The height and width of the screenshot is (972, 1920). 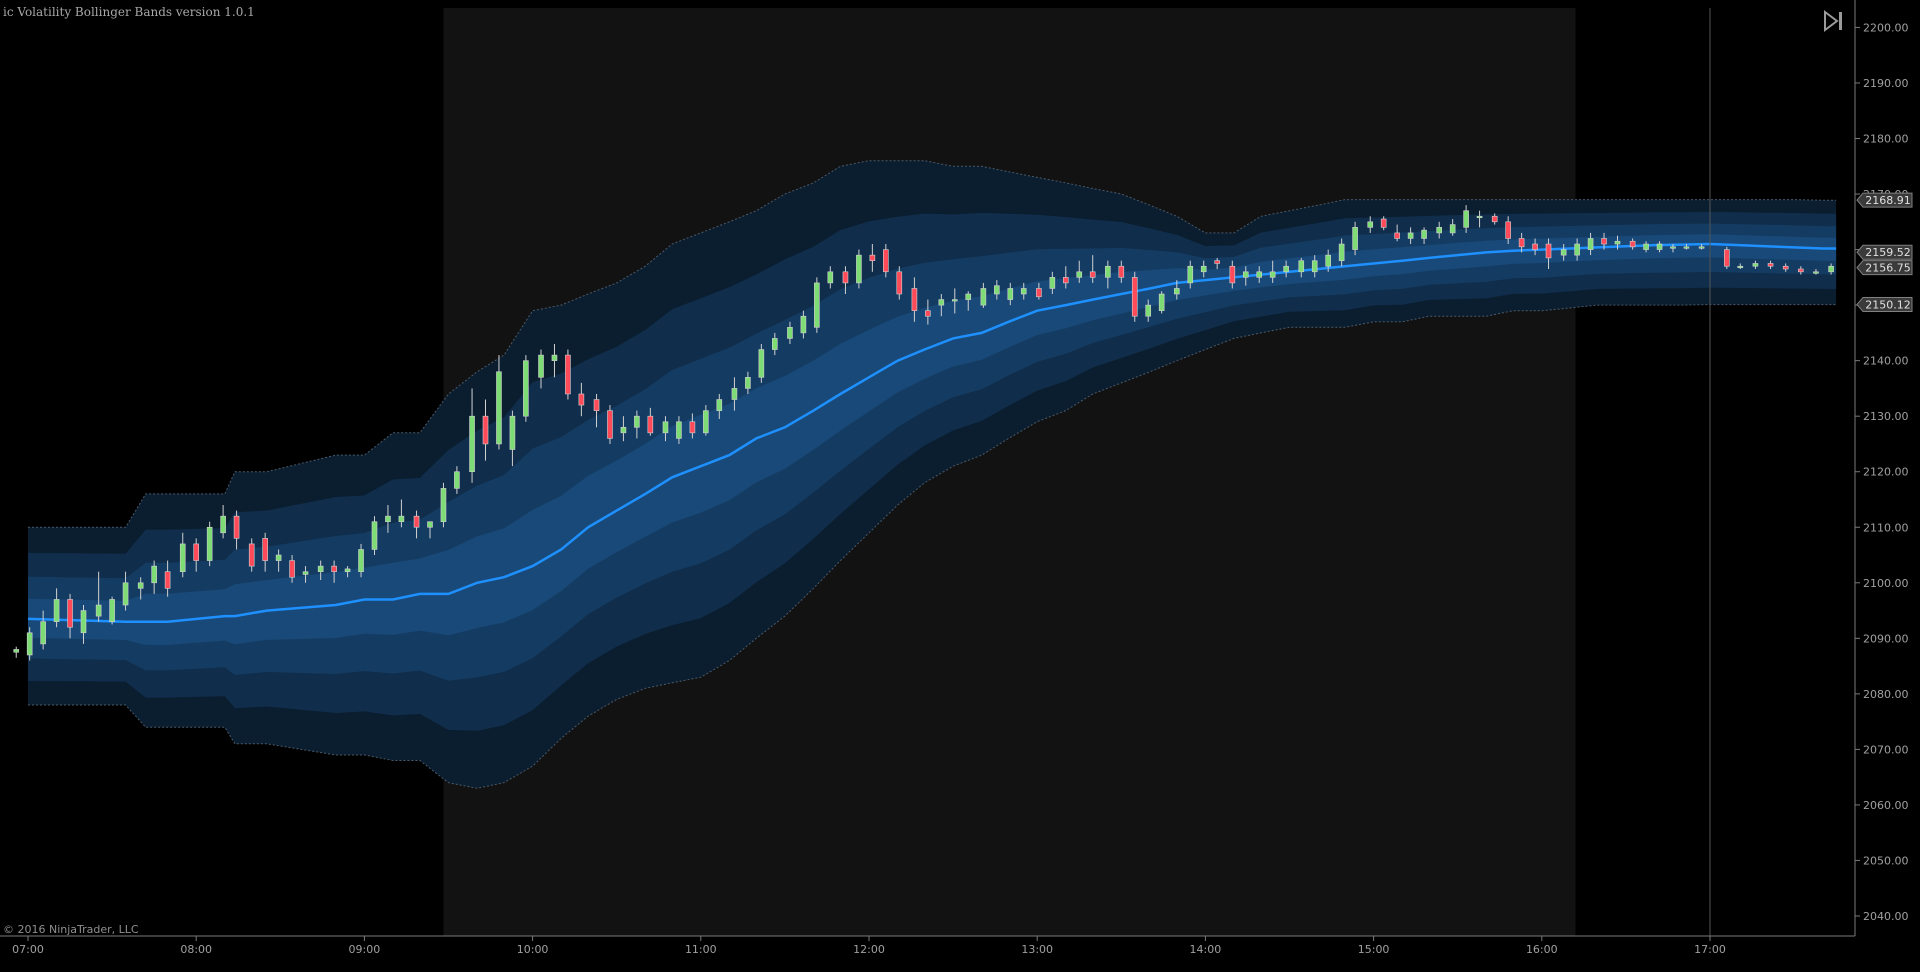 What do you see at coordinates (1037, 949) in the screenshot?
I see `x-tick-label: 13:00` at bounding box center [1037, 949].